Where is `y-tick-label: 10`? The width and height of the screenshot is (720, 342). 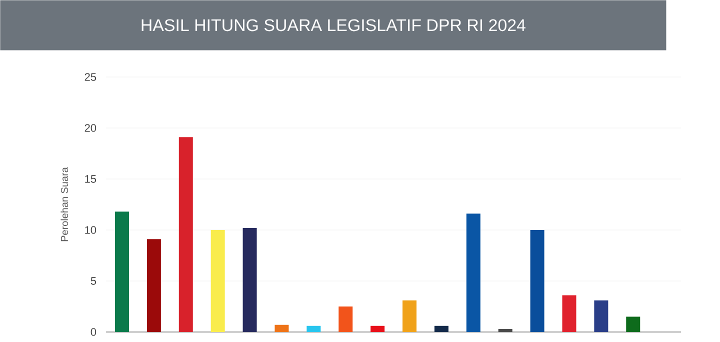 y-tick-label: 10 is located at coordinates (90, 230).